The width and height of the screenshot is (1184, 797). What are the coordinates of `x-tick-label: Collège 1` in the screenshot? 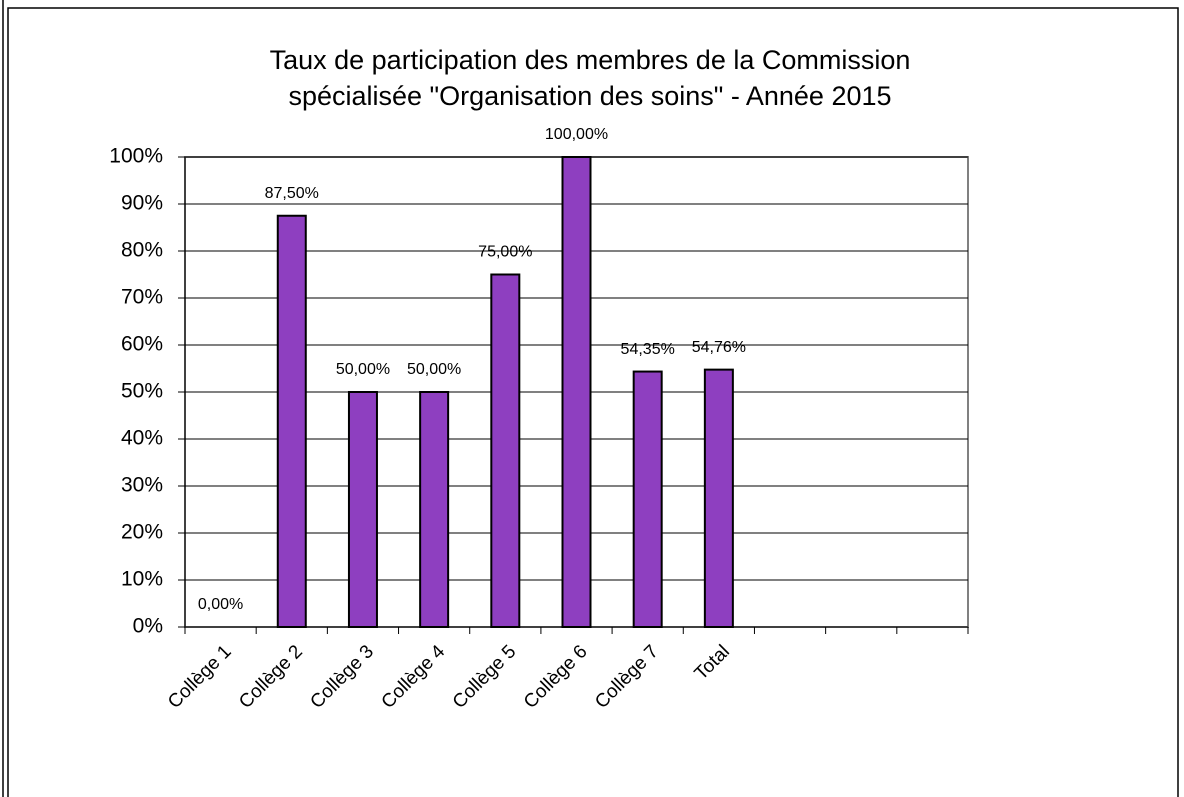 It's located at (200, 677).